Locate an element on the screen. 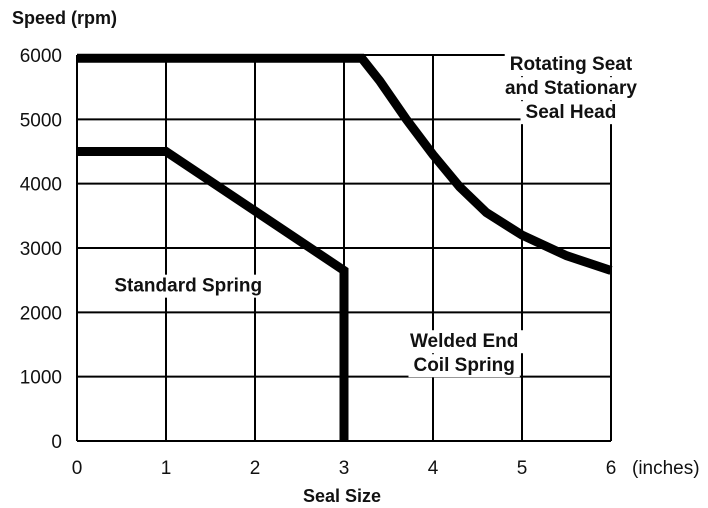  region-label-2-line-0: Rotating Seat is located at coordinates (571, 64).